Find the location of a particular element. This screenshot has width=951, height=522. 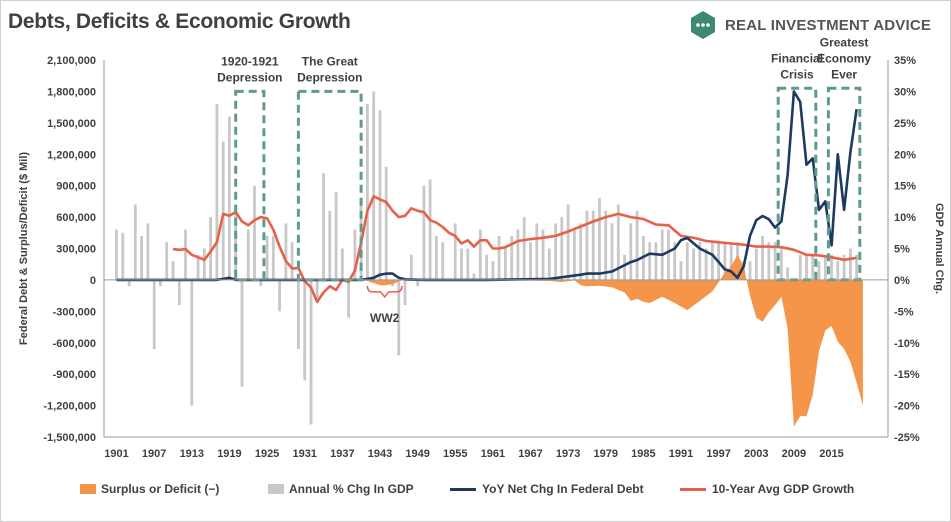

x-tick-label: 1997 is located at coordinates (718, 454).